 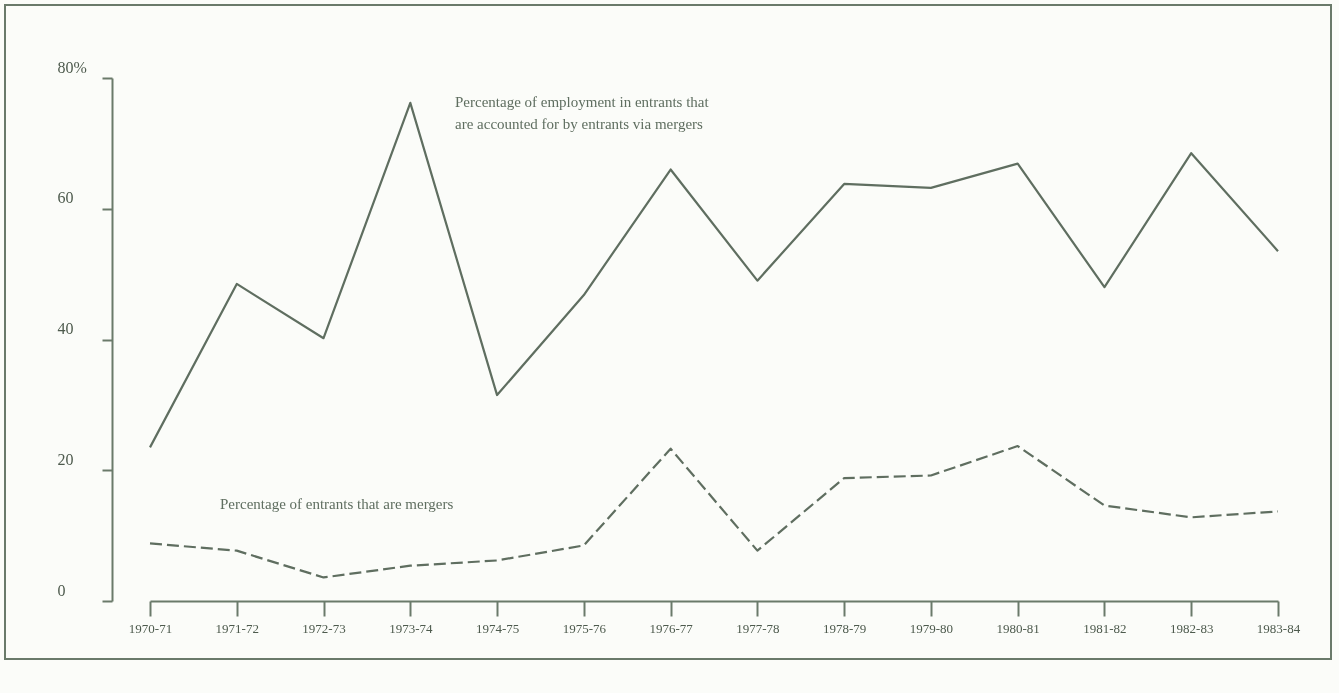 What do you see at coordinates (337, 504) in the screenshot?
I see `text: Percentage of entrants that are mergers` at bounding box center [337, 504].